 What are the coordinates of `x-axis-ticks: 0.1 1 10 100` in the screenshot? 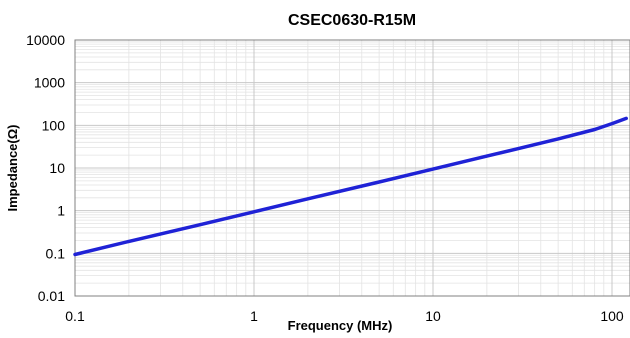 It's located at (344, 316).